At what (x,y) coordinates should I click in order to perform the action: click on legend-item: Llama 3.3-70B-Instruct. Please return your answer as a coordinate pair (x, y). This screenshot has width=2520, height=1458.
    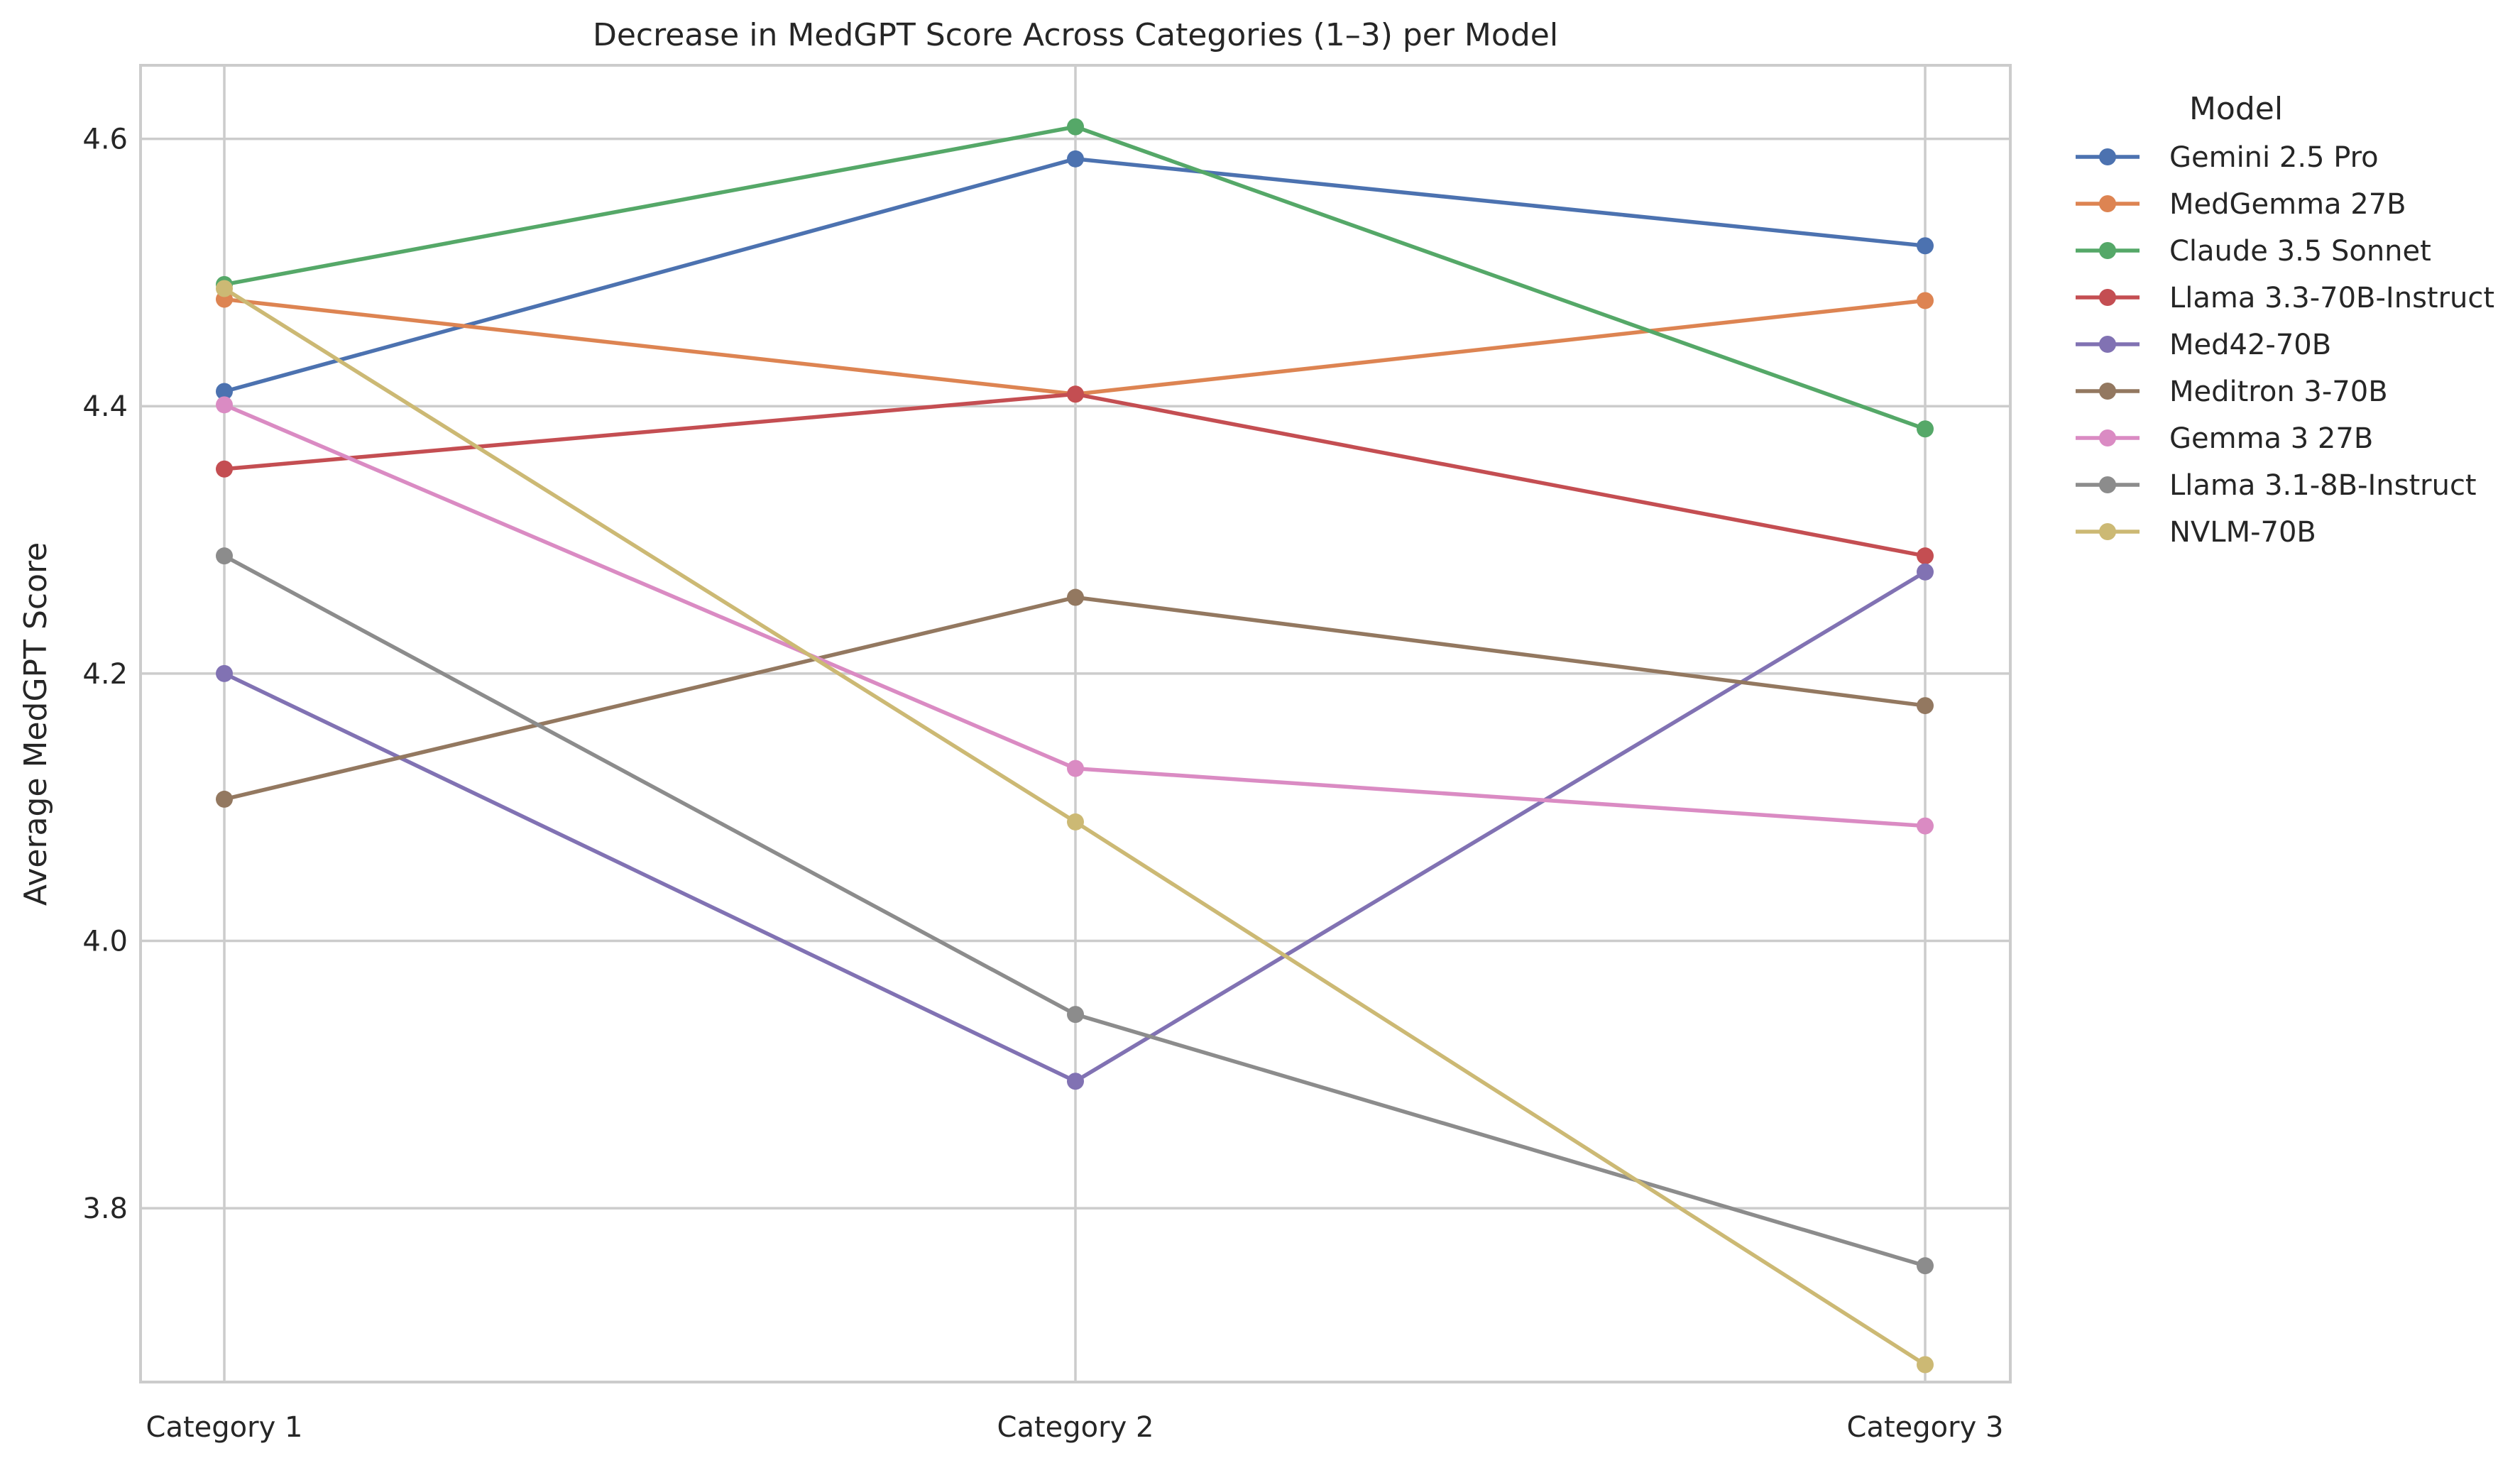
    Looking at the image, I should click on (2285, 298).